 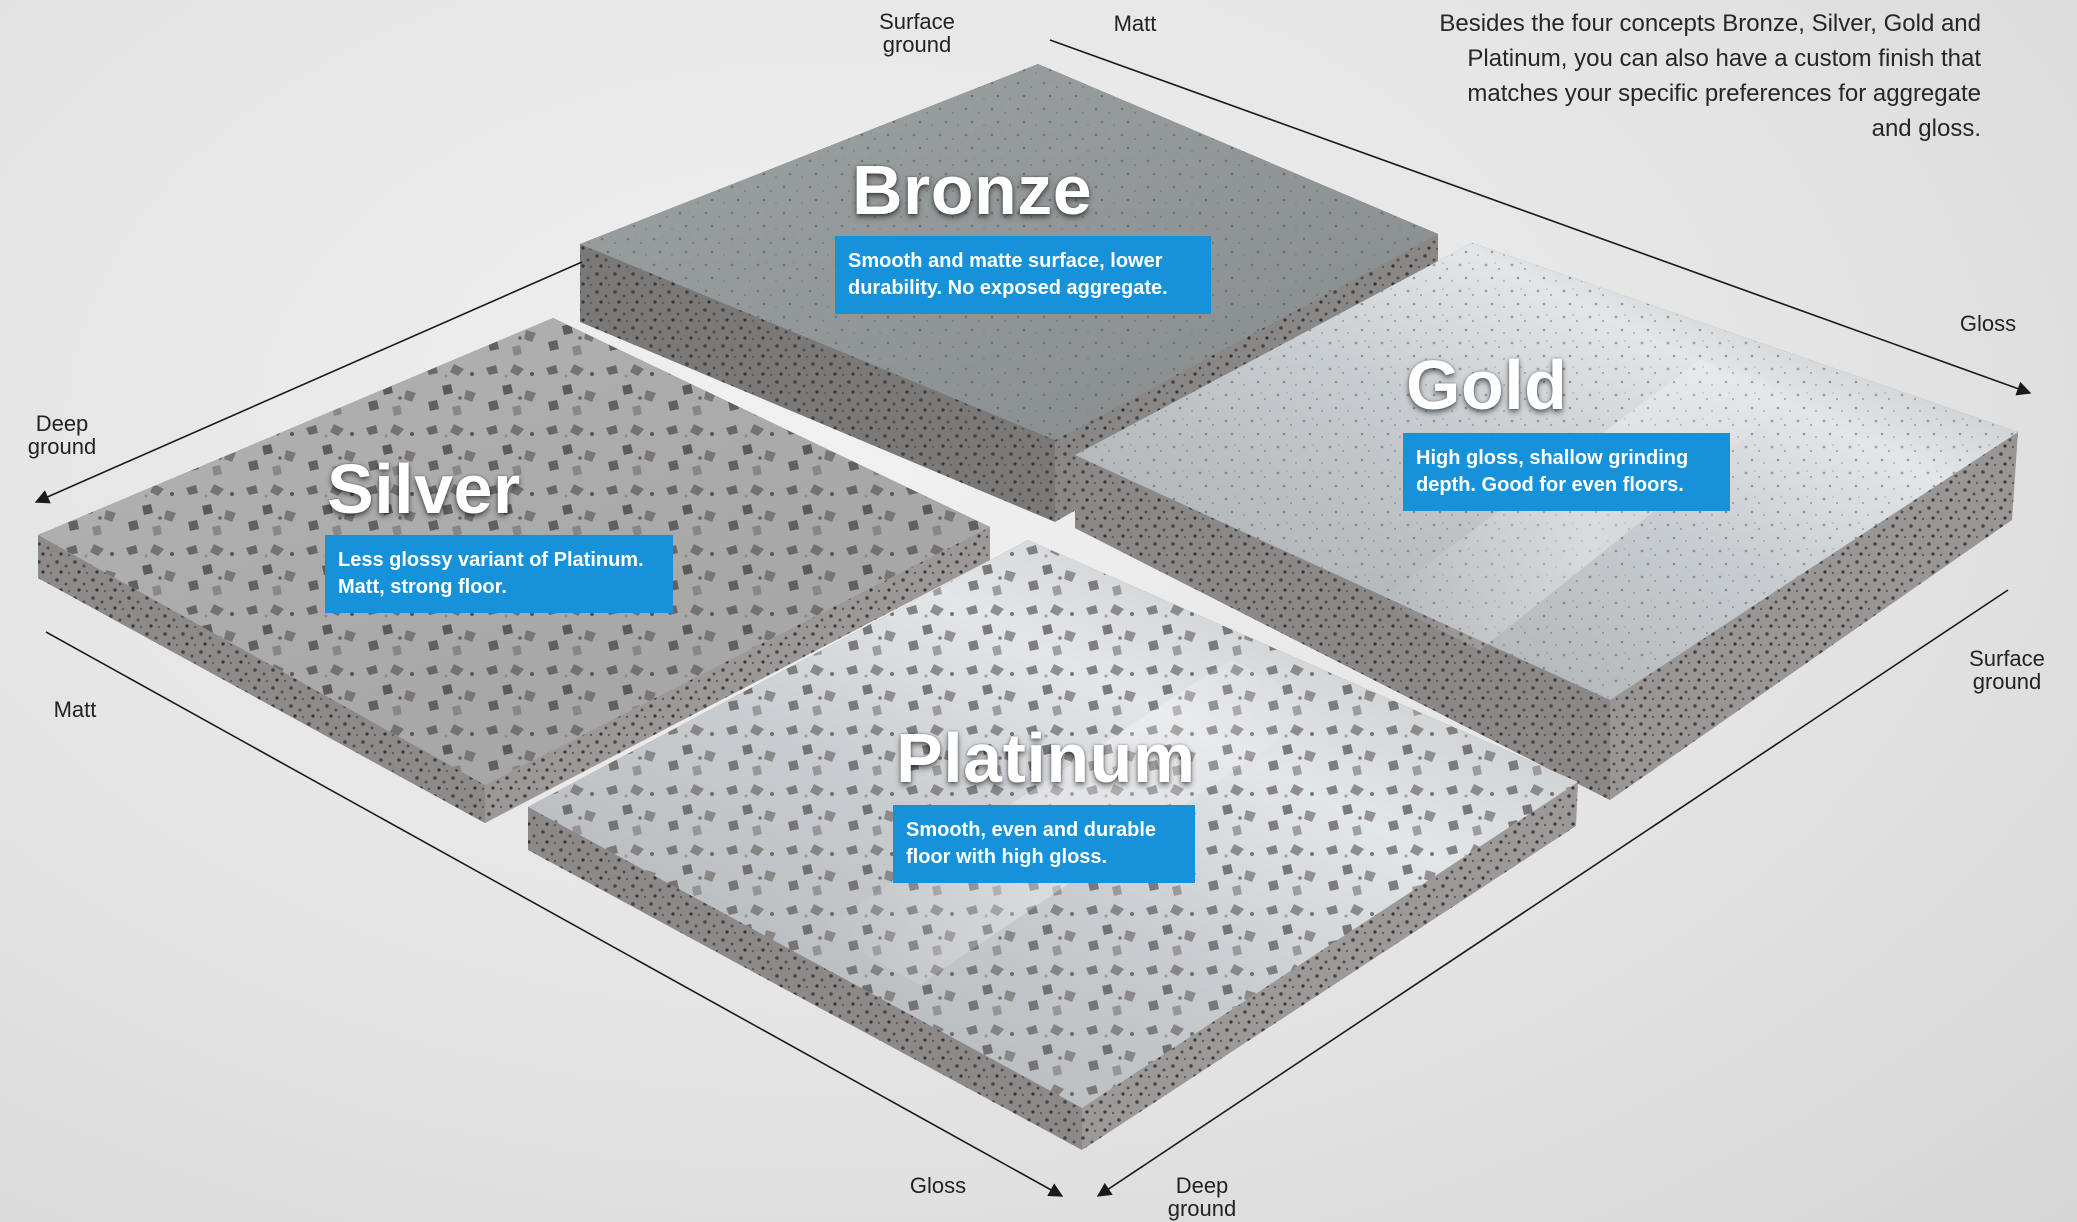 What do you see at coordinates (1540, 217) in the screenshot?
I see `top-right-arrow` at bounding box center [1540, 217].